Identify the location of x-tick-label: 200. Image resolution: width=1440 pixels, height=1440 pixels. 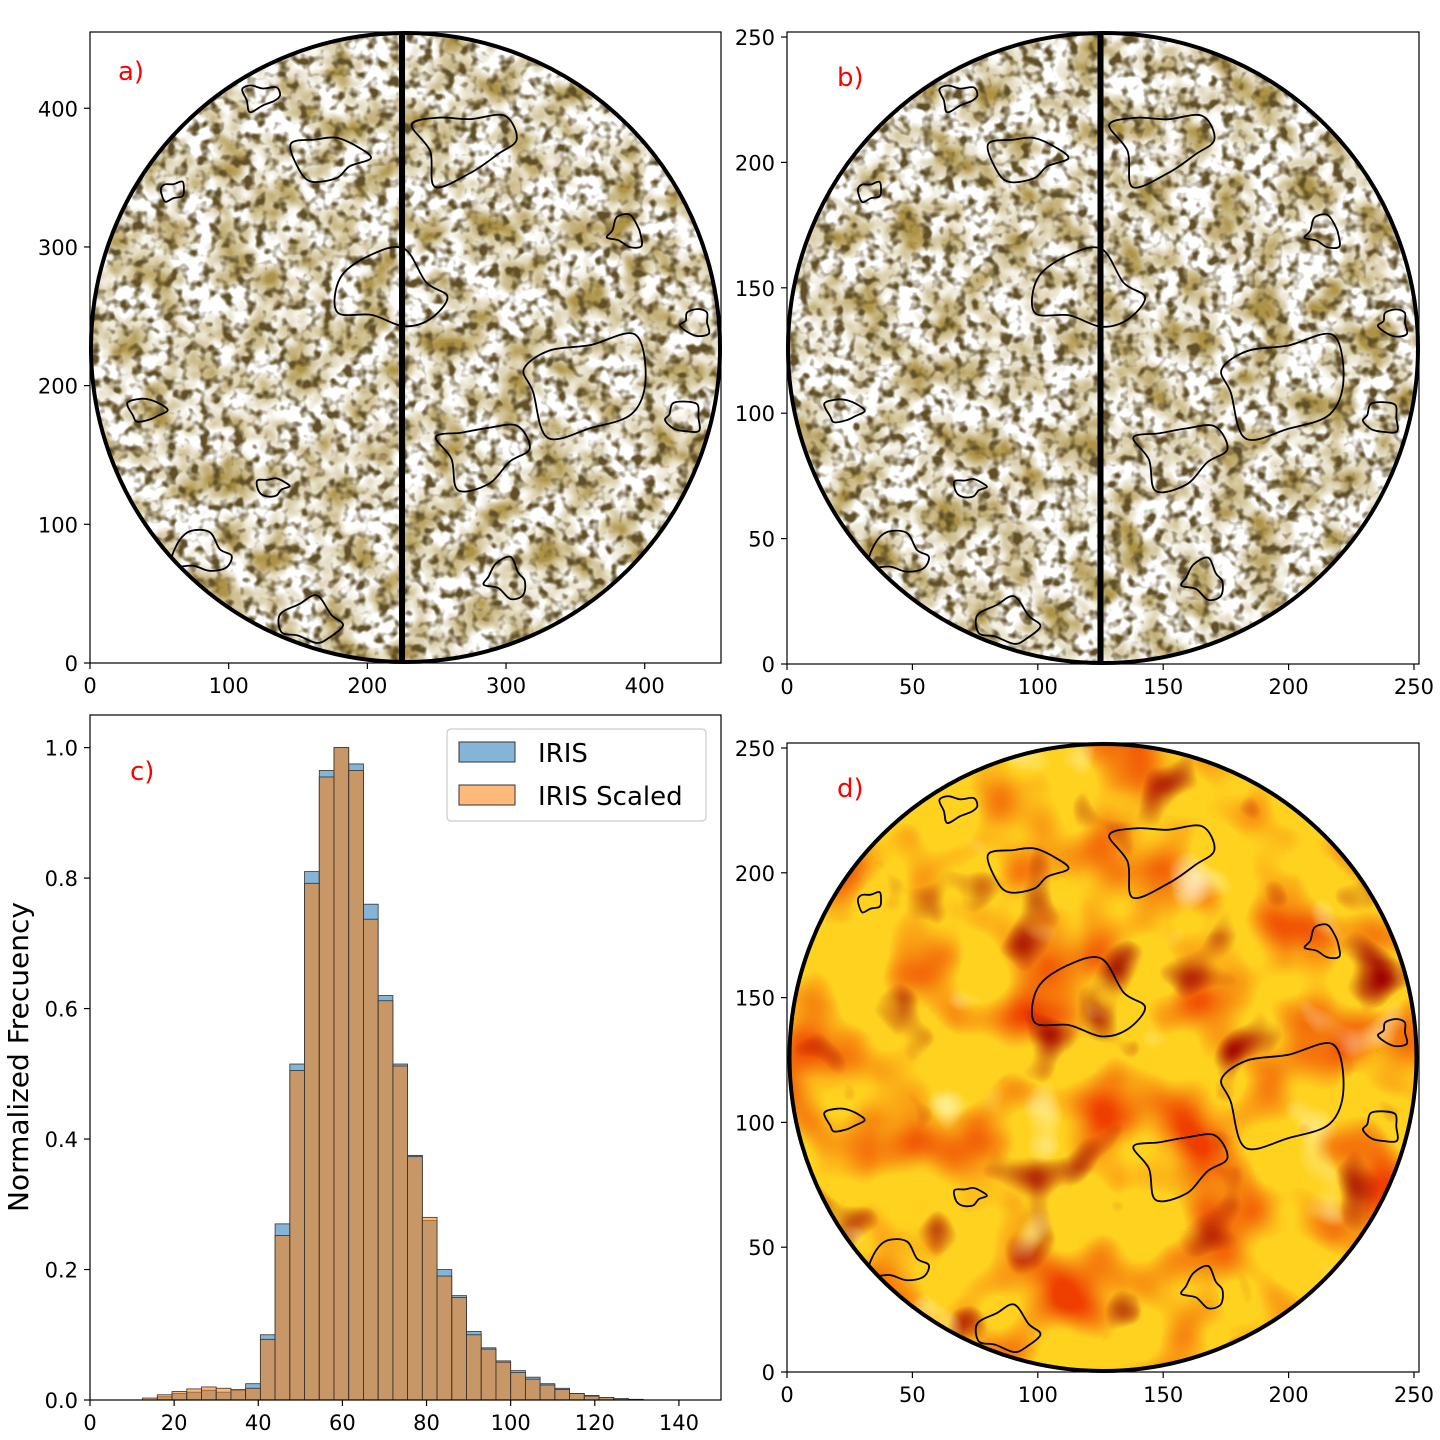
(1289, 687).